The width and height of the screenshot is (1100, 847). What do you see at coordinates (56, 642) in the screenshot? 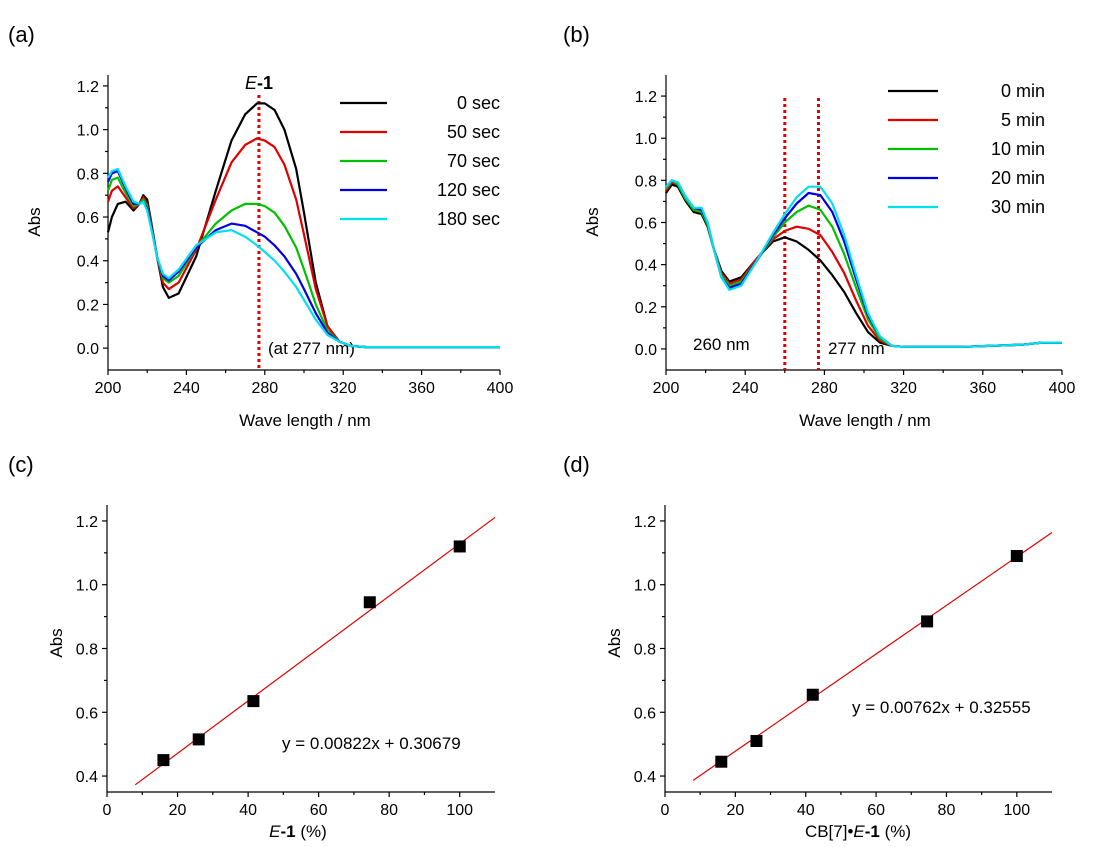
I see `y-axis-label-c: Abs` at bounding box center [56, 642].